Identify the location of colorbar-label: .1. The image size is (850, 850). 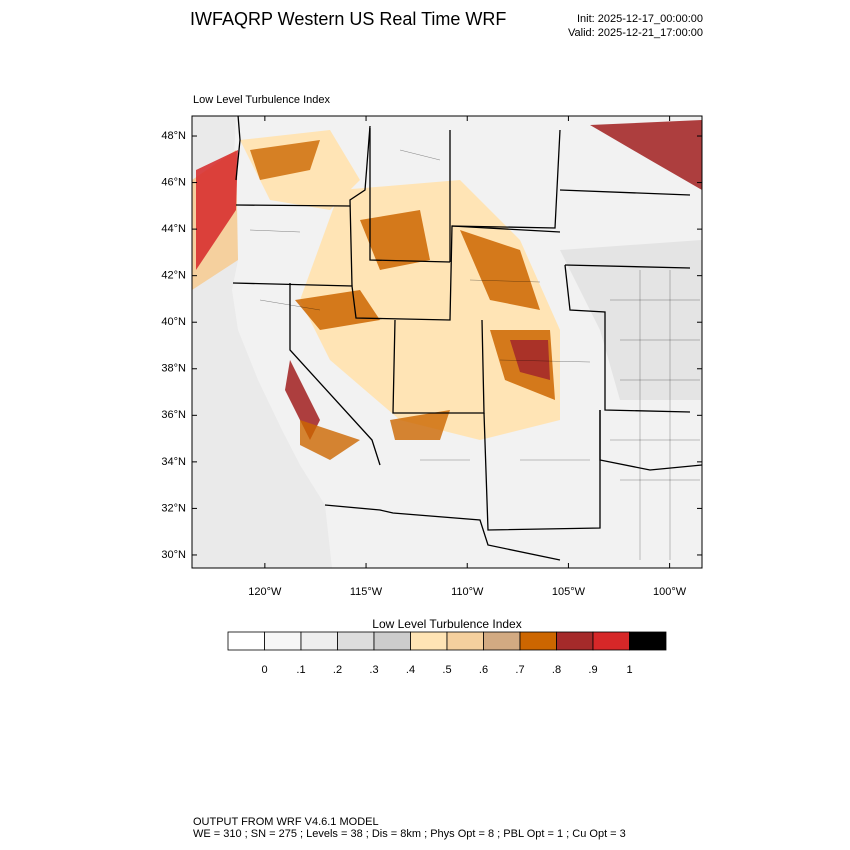
(300, 670).